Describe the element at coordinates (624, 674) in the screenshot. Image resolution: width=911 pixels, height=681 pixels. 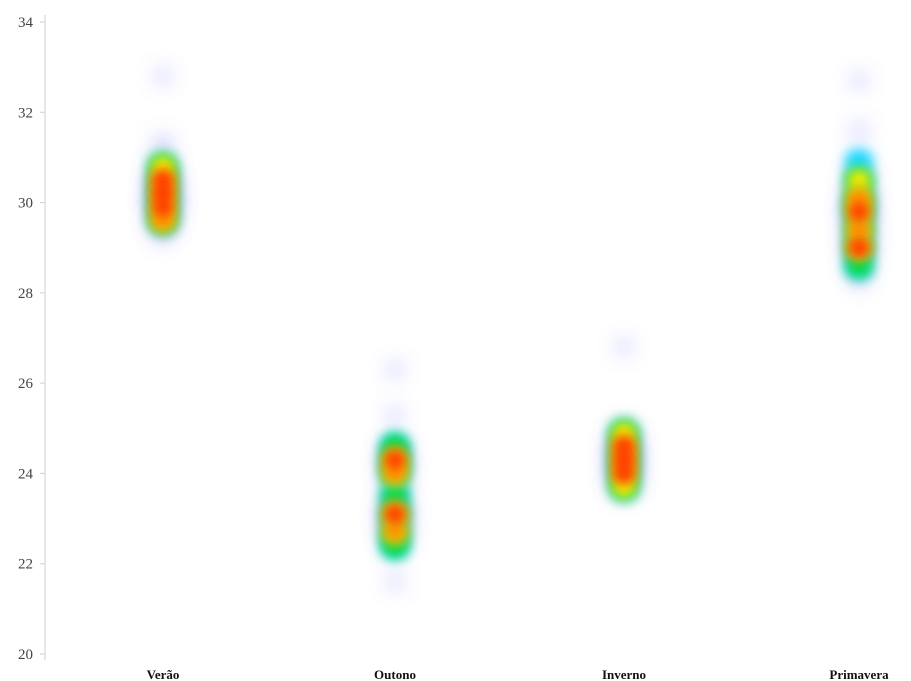
I see `x-category-label: Inverno` at that location.